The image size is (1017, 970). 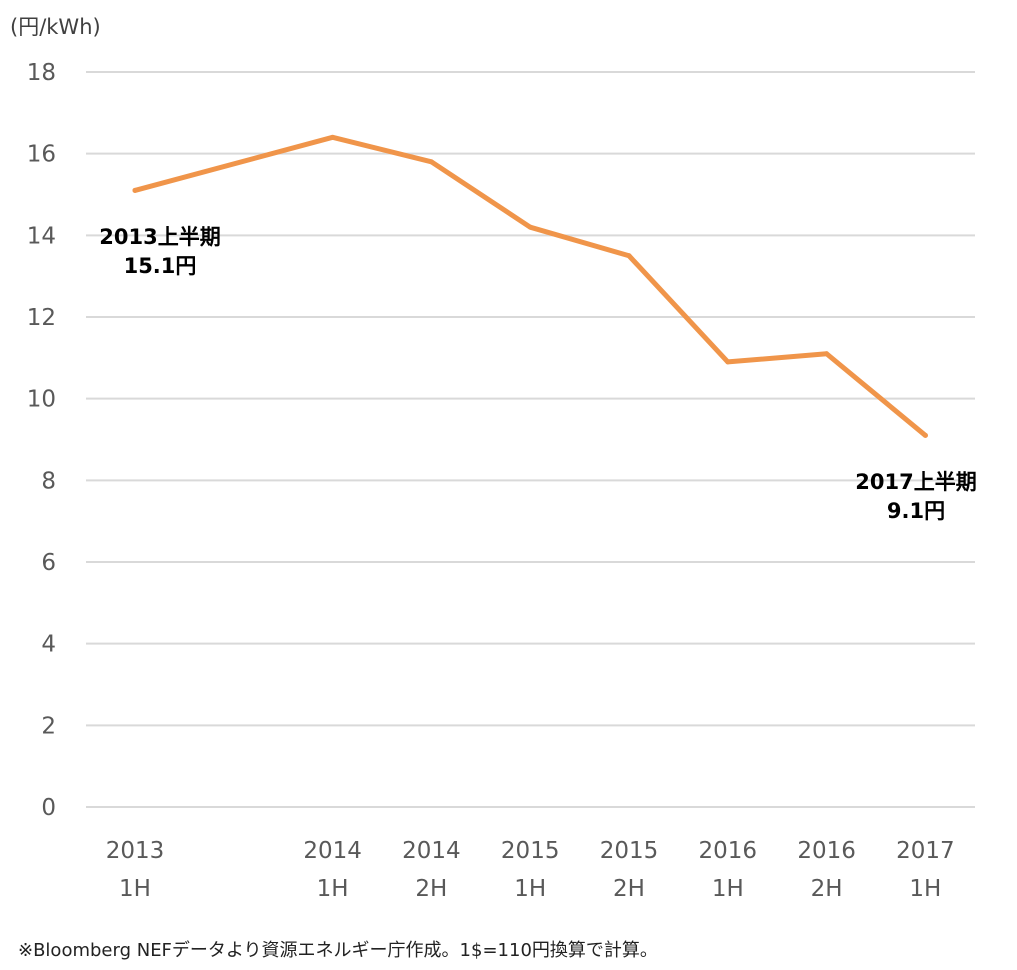 I want to click on x-tick-label-year: 2017, so click(x=925, y=851).